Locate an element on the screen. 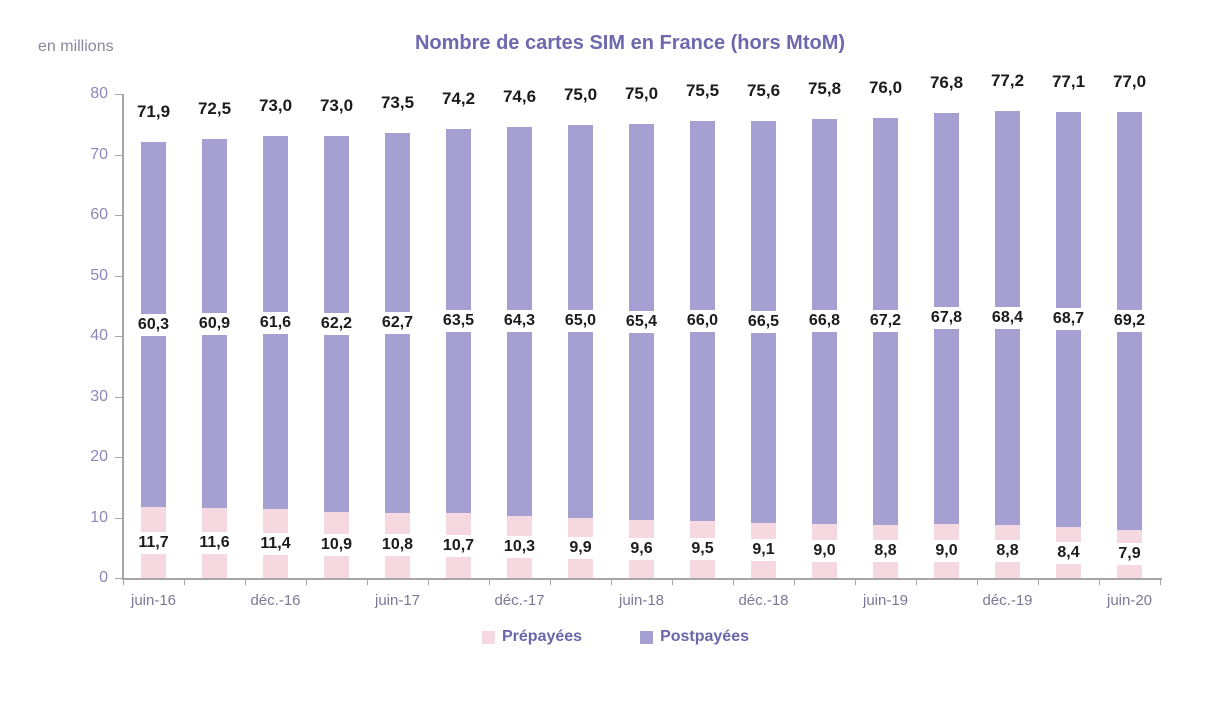 The height and width of the screenshot is (713, 1231). y-axis-tick-label: 40 is located at coordinates (99, 335).